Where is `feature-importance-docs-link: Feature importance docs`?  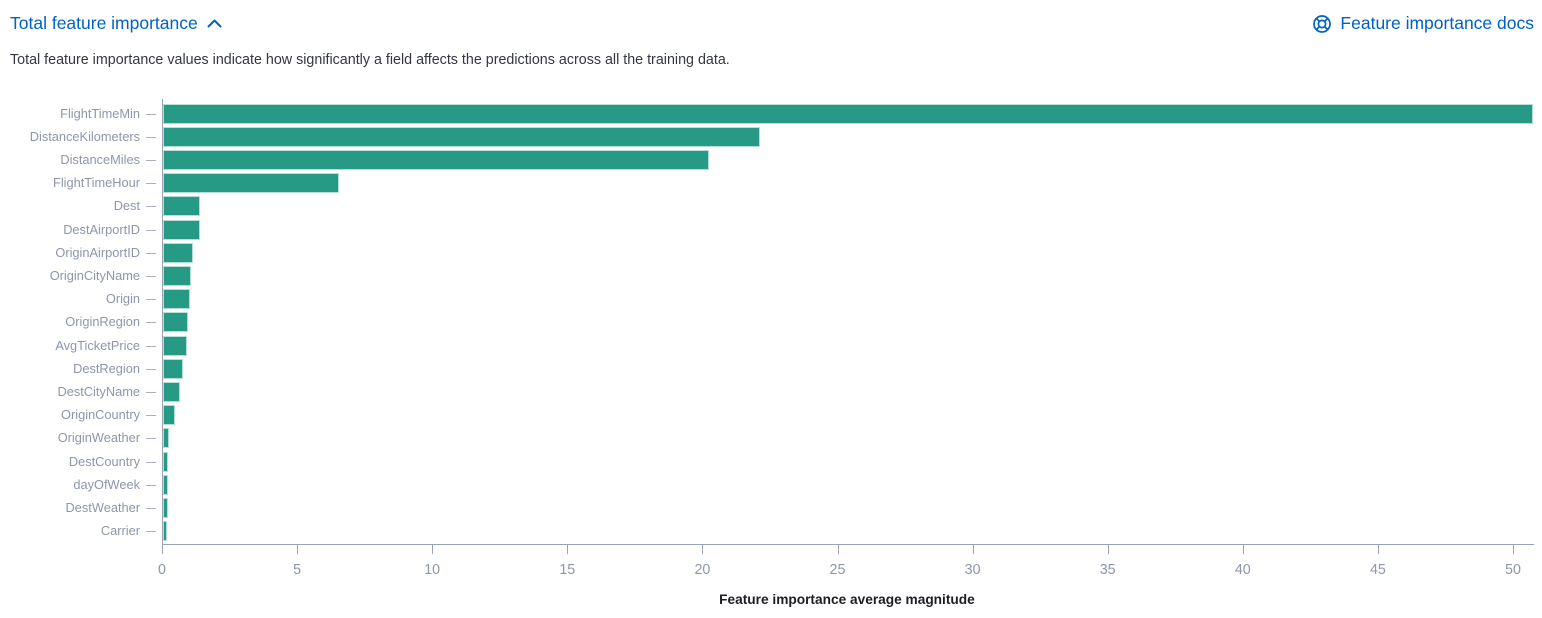
feature-importance-docs-link: Feature importance docs is located at coordinates (1423, 23).